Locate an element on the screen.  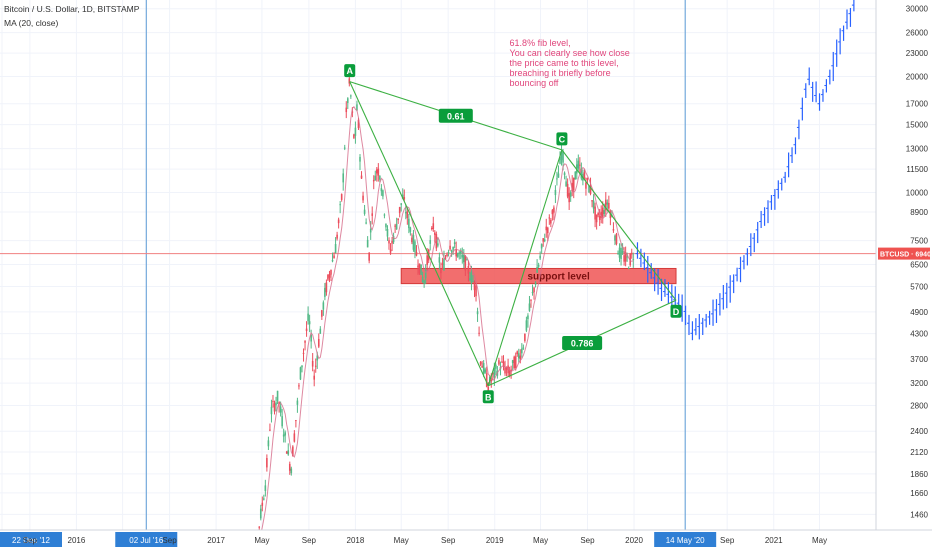
time-axis-tick-label: Sep is located at coordinates (587, 540).